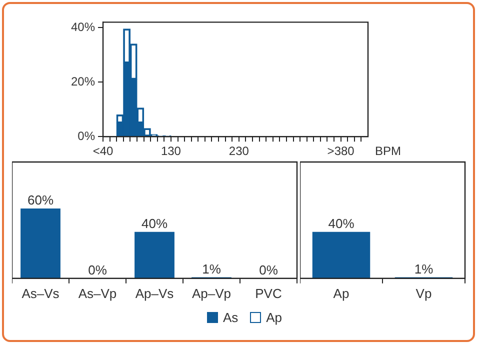  I want to click on x-tick-label: As–Vp, so click(97, 293).